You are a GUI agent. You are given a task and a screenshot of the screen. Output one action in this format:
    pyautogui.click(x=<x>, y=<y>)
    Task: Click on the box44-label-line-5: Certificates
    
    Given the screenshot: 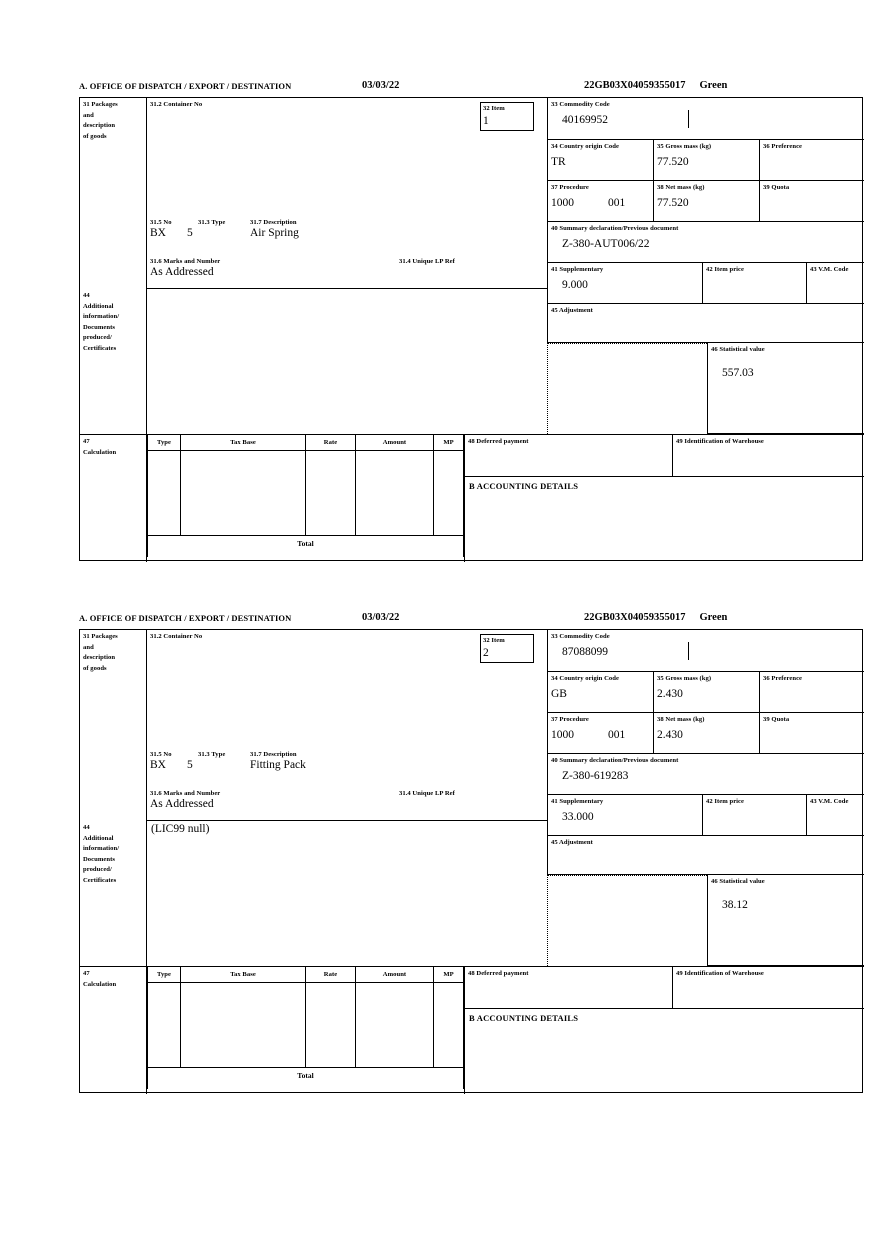 What is the action you would take?
    pyautogui.click(x=100, y=880)
    